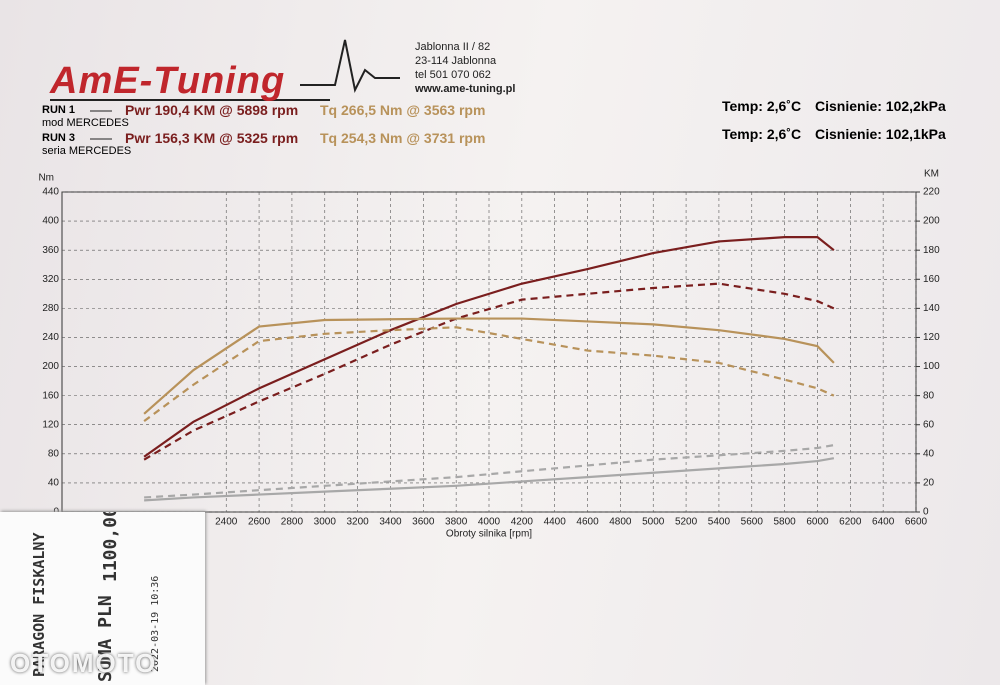 Image resolution: width=1000 pixels, height=685 pixels. What do you see at coordinates (931, 337) in the screenshot?
I see `y2-tick-label: 120` at bounding box center [931, 337].